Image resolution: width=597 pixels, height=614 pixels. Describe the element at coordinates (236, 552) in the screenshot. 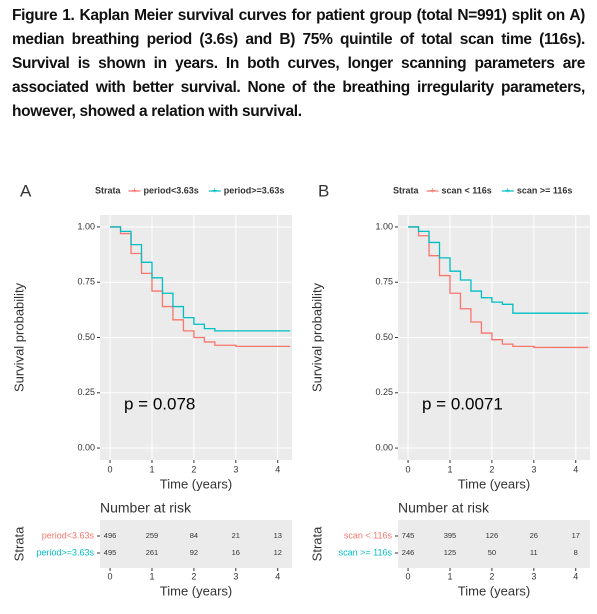

I see `risk-count: 16` at that location.